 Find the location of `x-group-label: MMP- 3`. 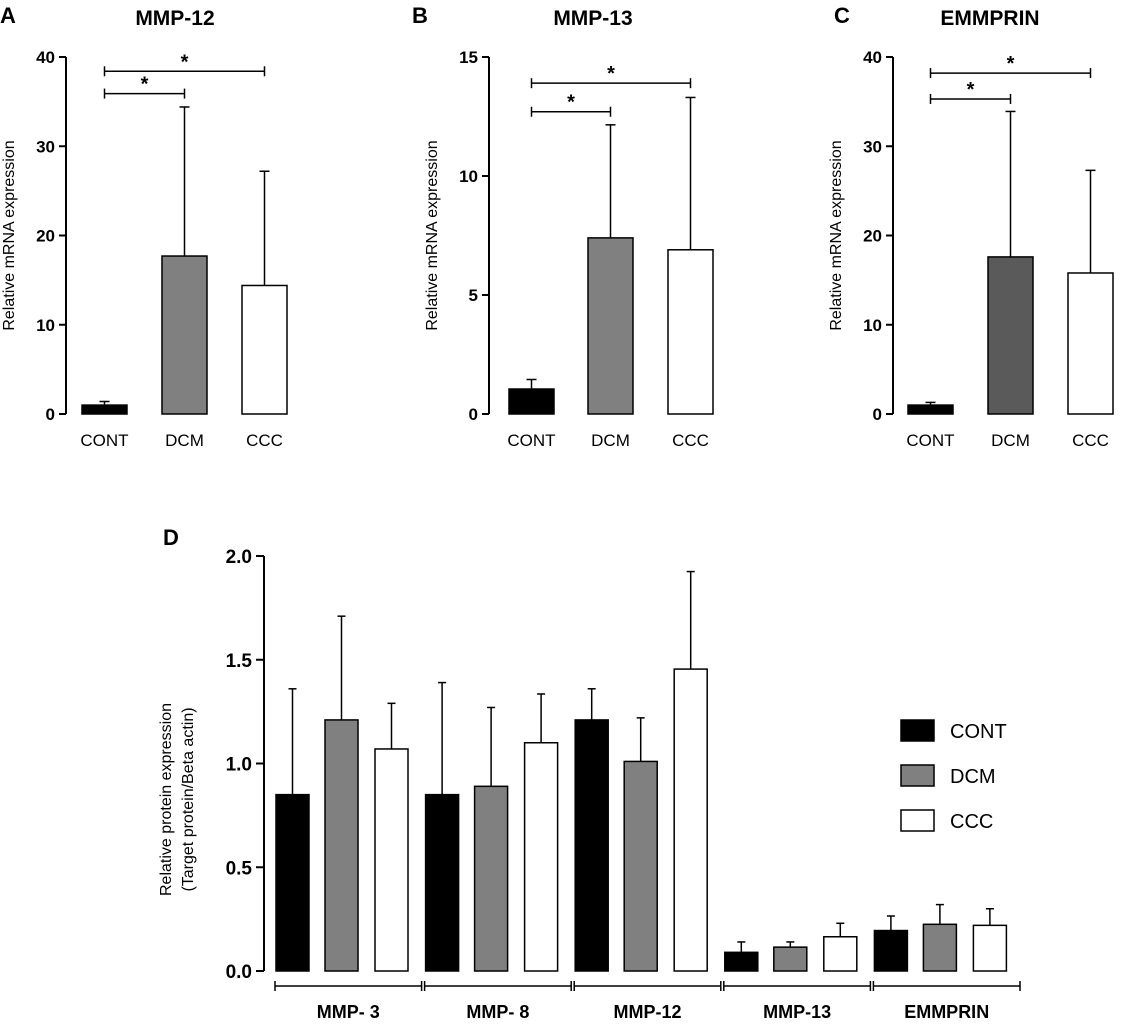

x-group-label: MMP- 3 is located at coordinates (348, 1012).